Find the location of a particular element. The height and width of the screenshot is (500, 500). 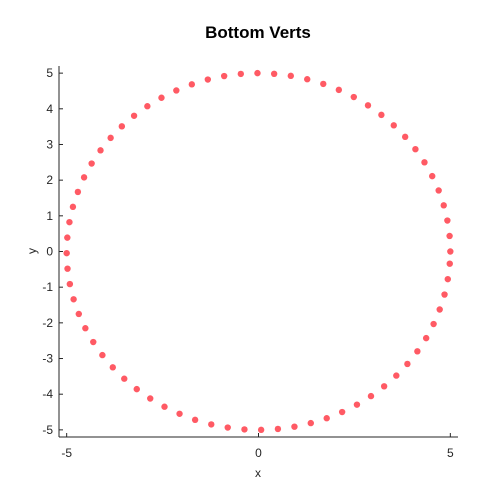

y-tick-label: -5 is located at coordinates (47, 430).